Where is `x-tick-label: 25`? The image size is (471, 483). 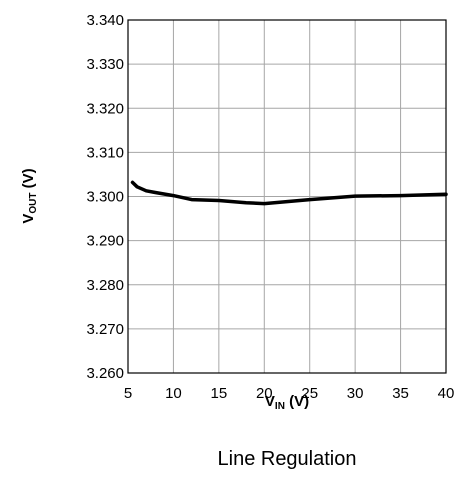 x-tick-label: 25 is located at coordinates (309, 393).